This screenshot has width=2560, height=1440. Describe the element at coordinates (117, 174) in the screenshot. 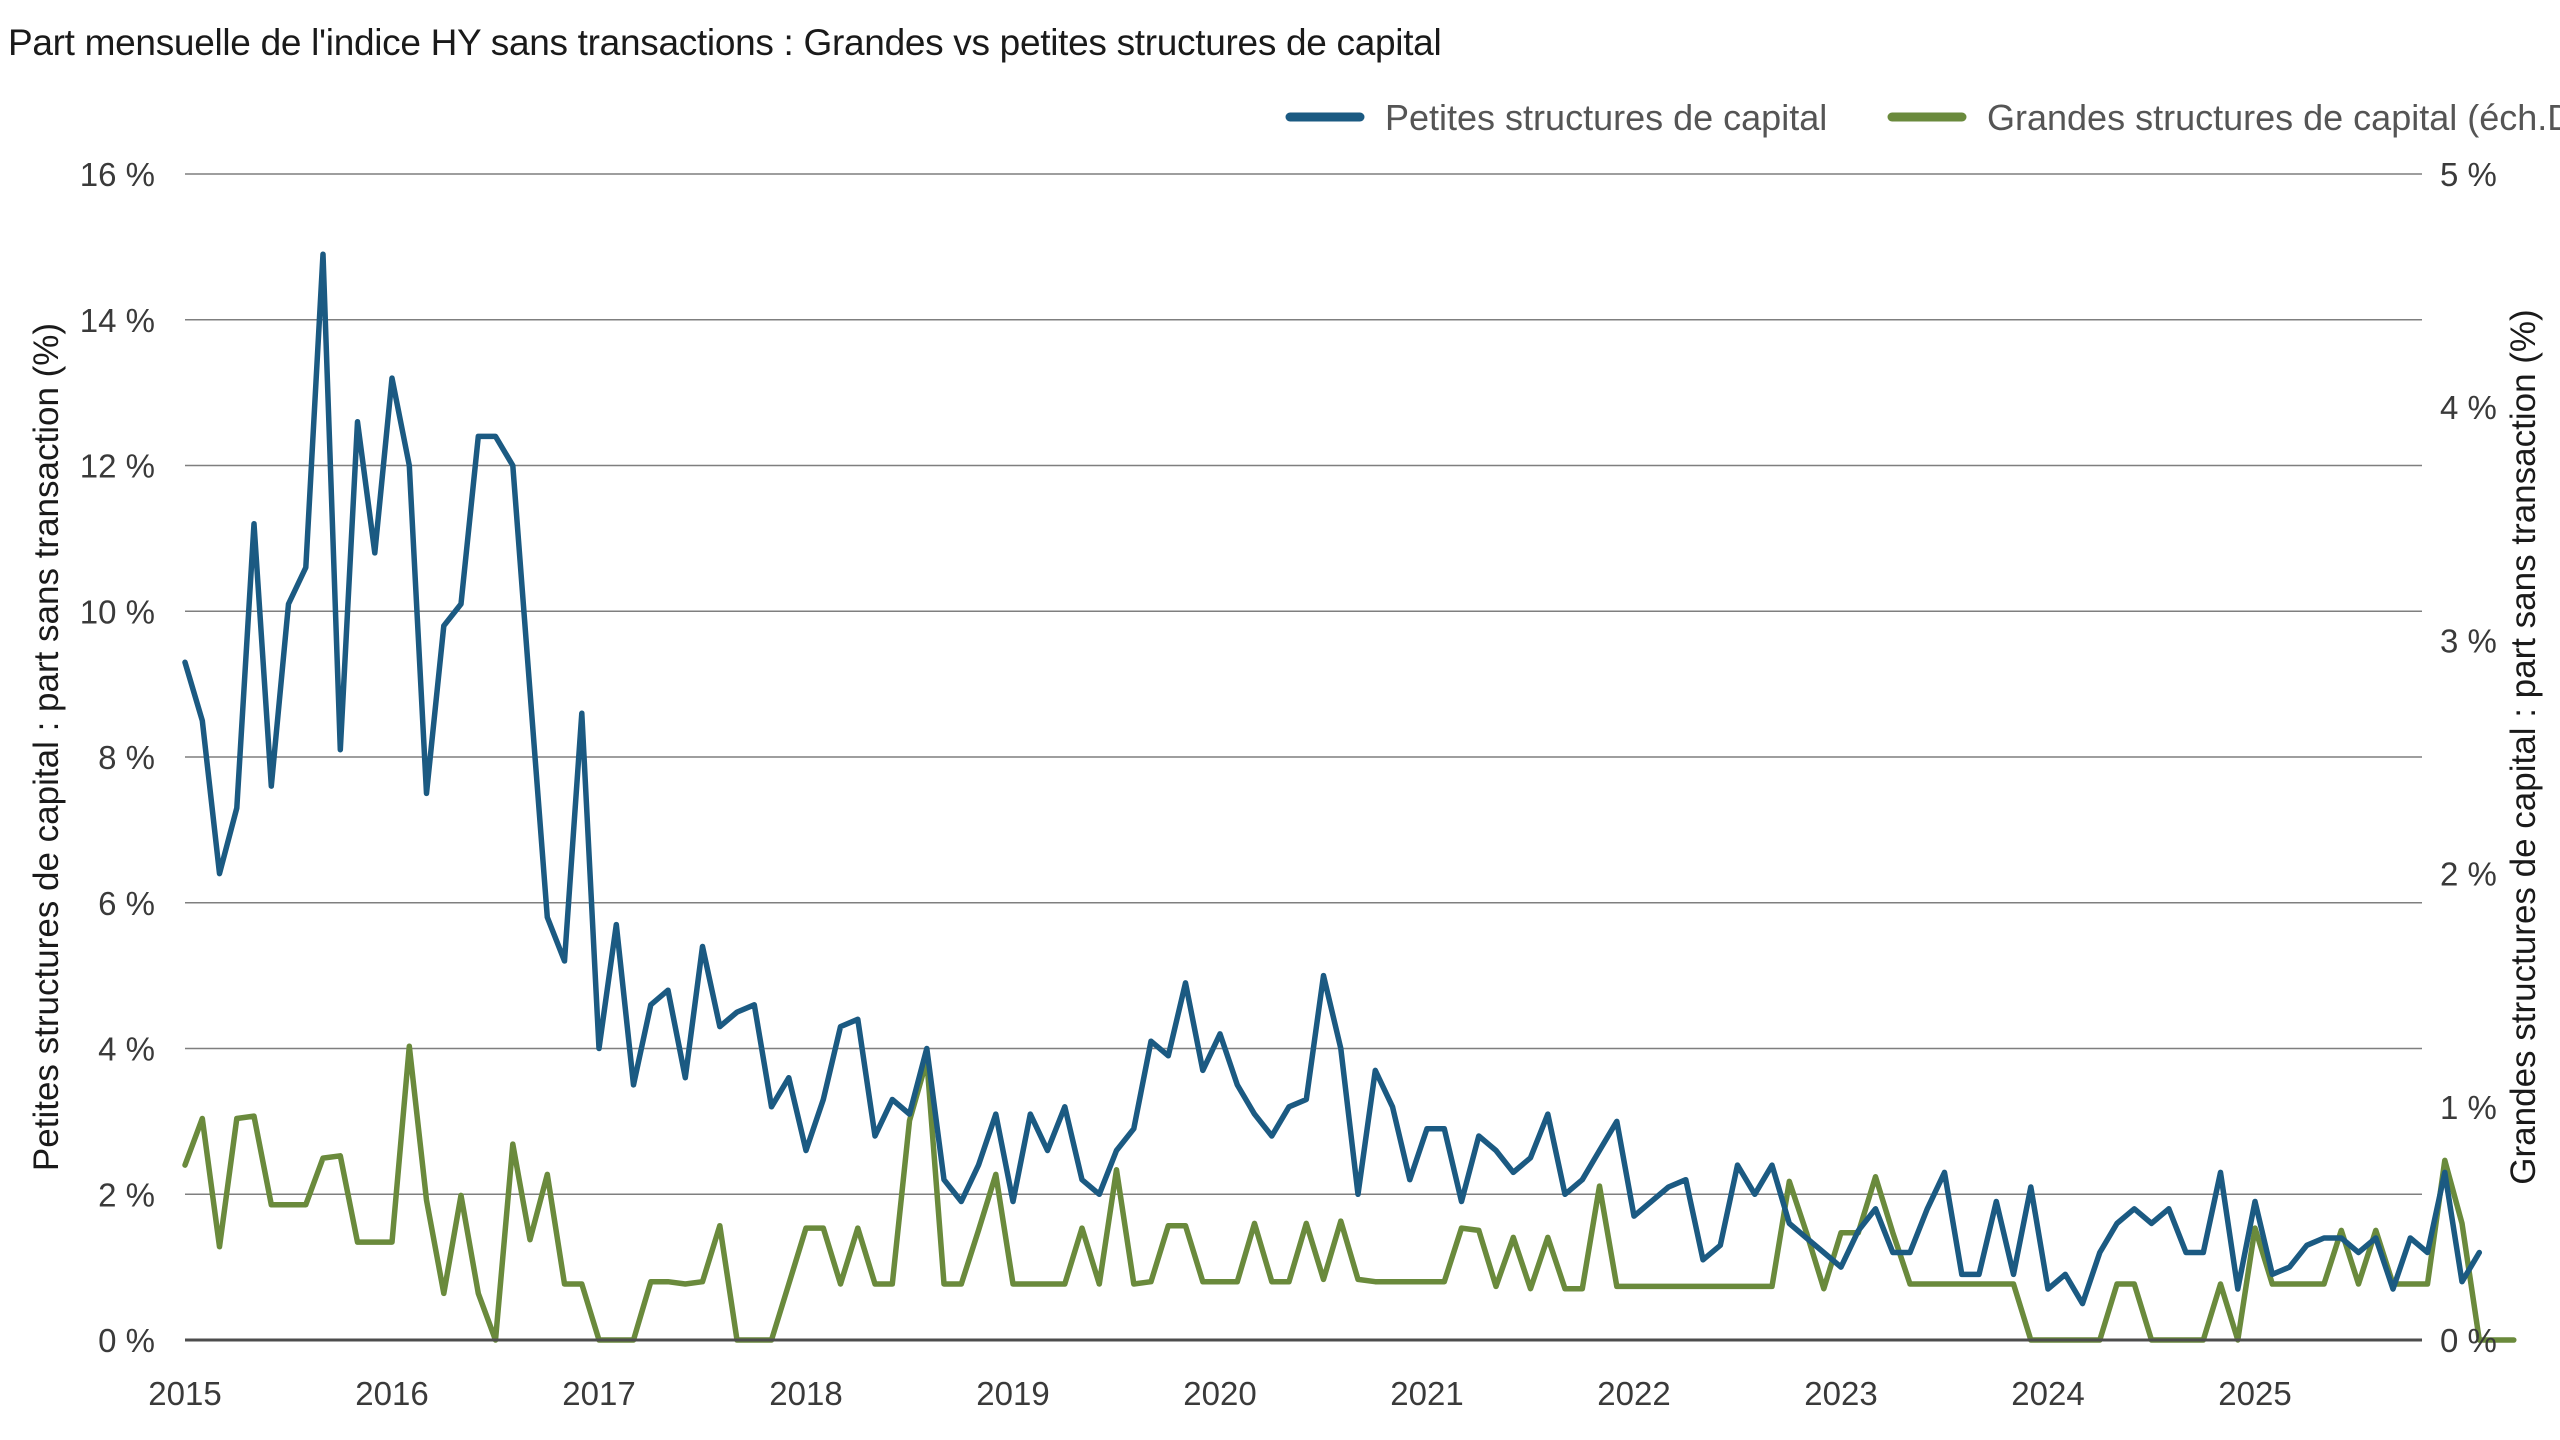

I see `y-left-tick-label: 16 %` at that location.